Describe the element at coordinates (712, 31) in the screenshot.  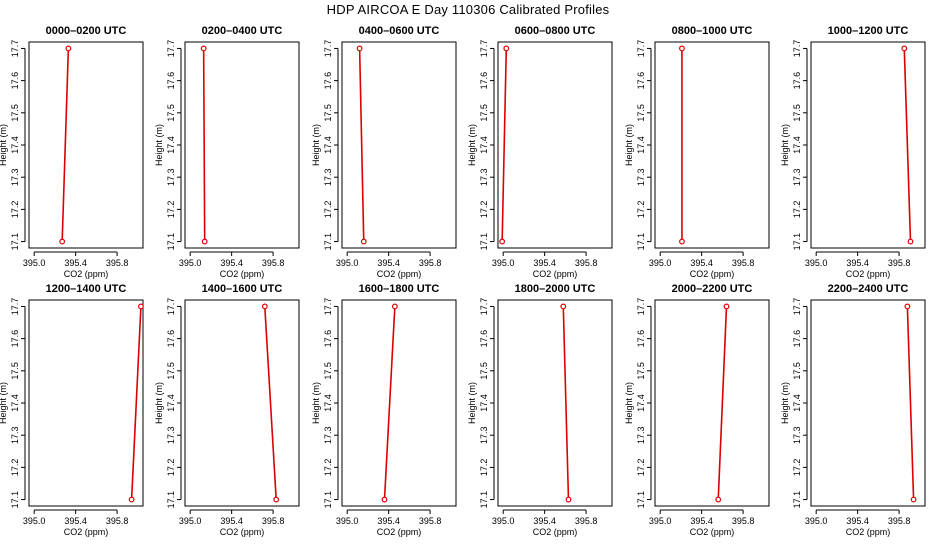
I see `panel-title: 0800–1000 UTC` at that location.